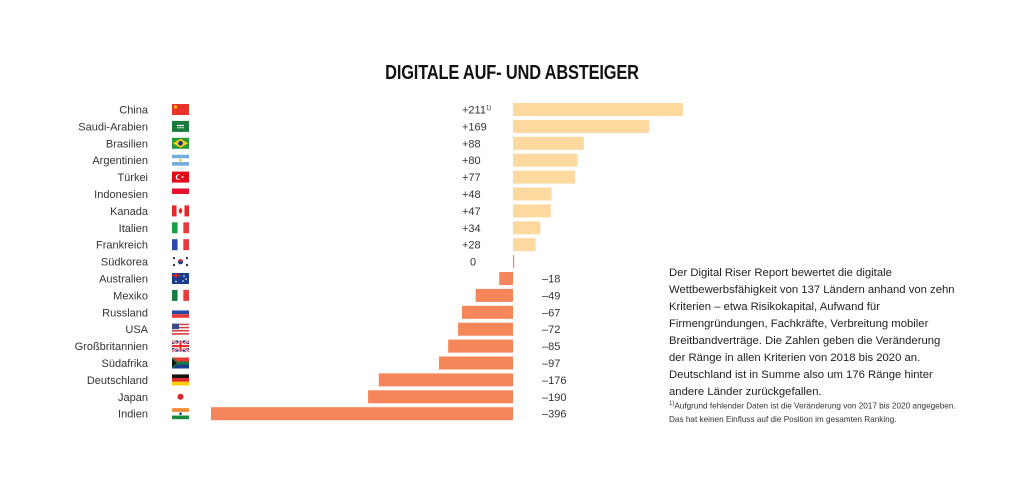 The height and width of the screenshot is (490, 1024). Describe the element at coordinates (672, 404) in the screenshot. I see `footnote-marker: 1)` at that location.